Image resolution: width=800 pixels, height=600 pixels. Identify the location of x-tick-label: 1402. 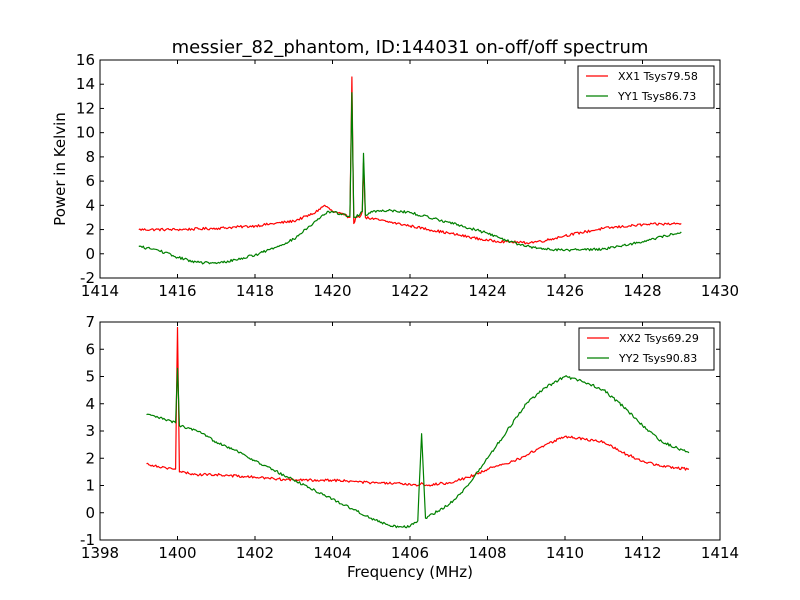
(255, 553).